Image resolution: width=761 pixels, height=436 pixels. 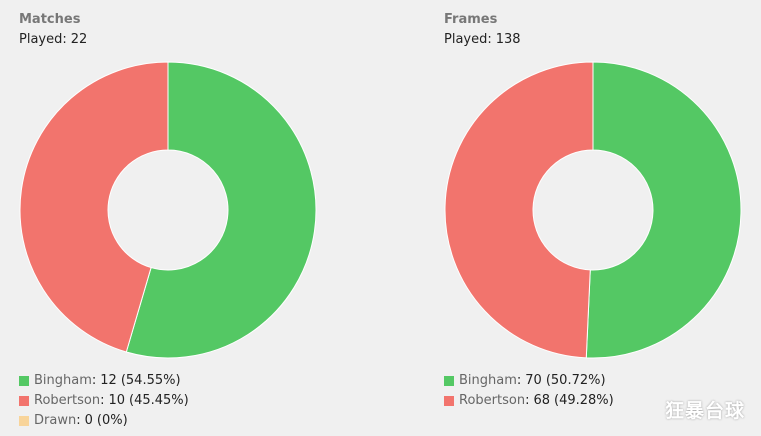 What do you see at coordinates (159, 400) in the screenshot?
I see `legend-percent: (45.45%)` at bounding box center [159, 400].